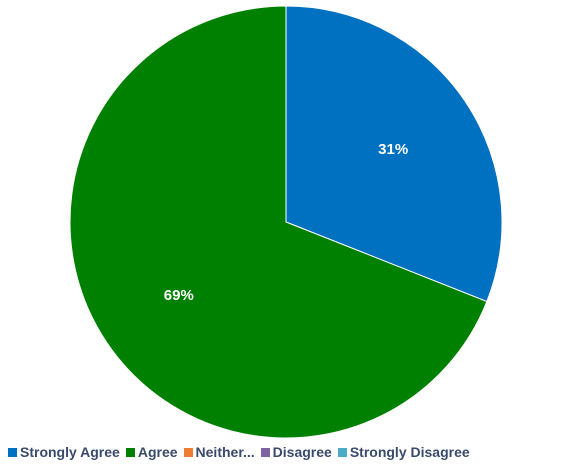  What do you see at coordinates (302, 452) in the screenshot?
I see `legend-label: Disagree` at bounding box center [302, 452].